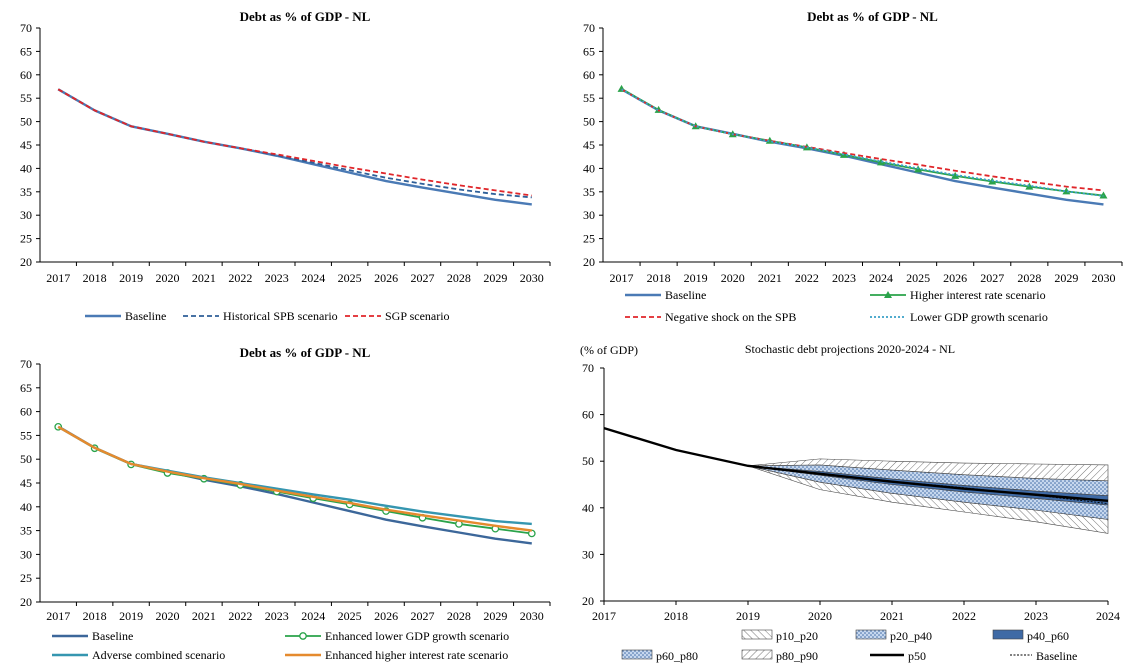  Describe the element at coordinates (313, 616) in the screenshot. I see `x-tick-label: 2024` at that location.